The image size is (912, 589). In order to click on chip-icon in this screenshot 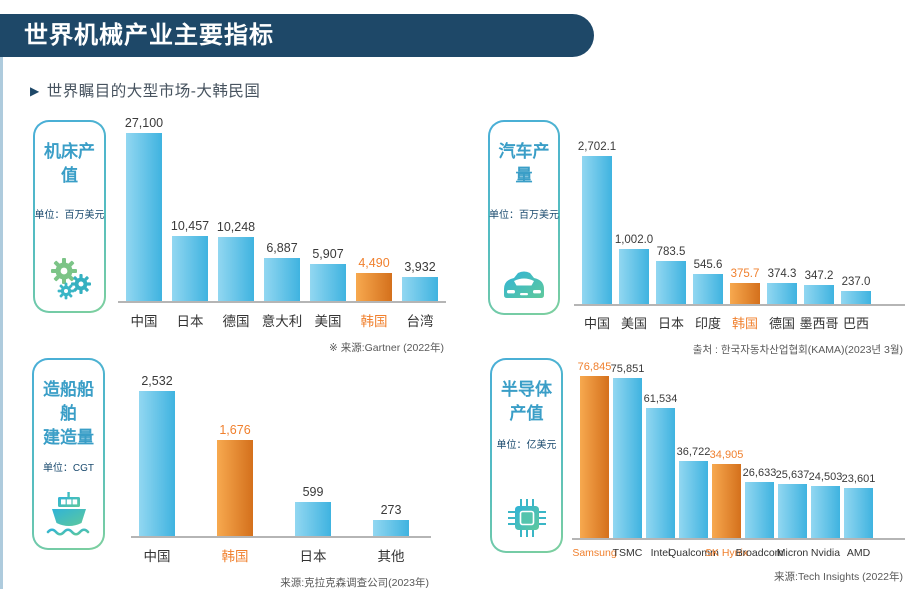, I will do `click(526, 518)`.